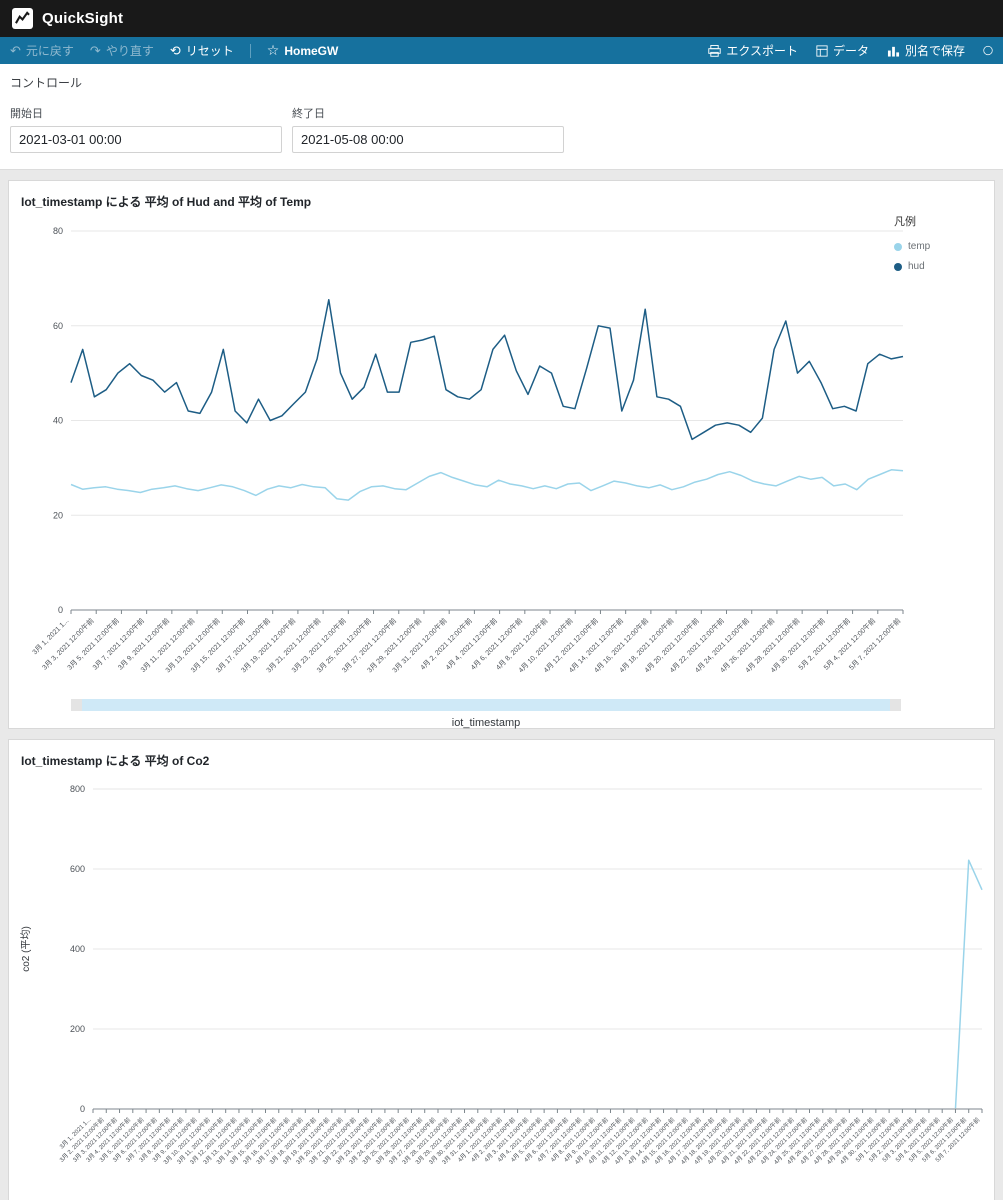  What do you see at coordinates (898, 246) in the screenshot?
I see `temp-legend-dot-icon` at bounding box center [898, 246].